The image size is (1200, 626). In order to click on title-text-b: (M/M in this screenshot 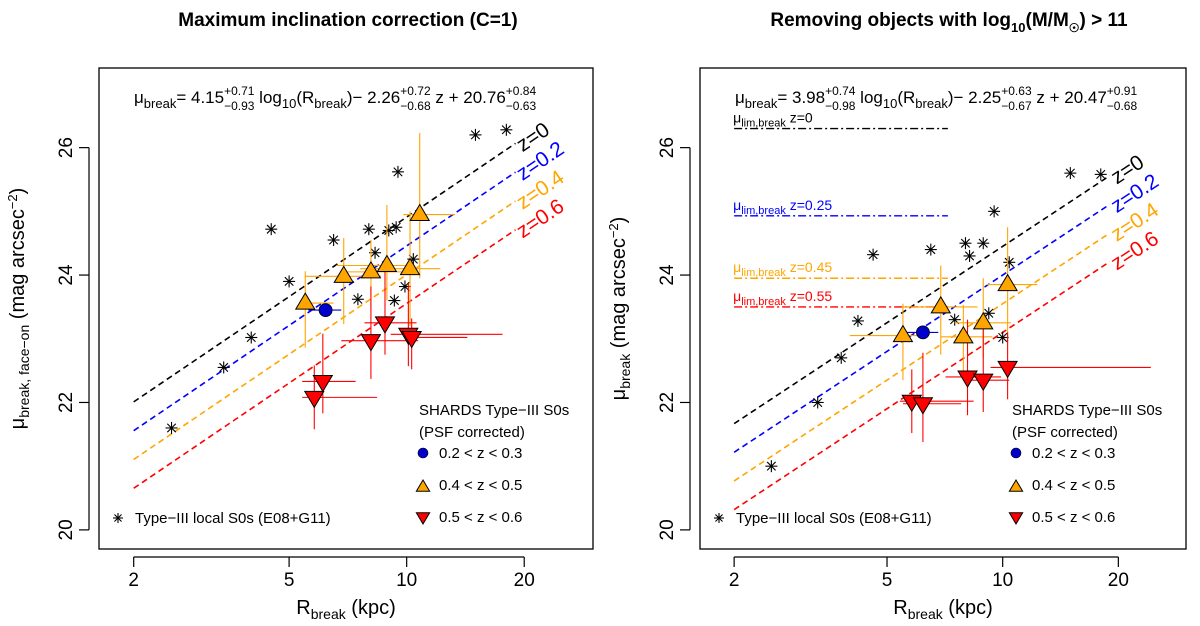, I will do `click(1047, 20)`.